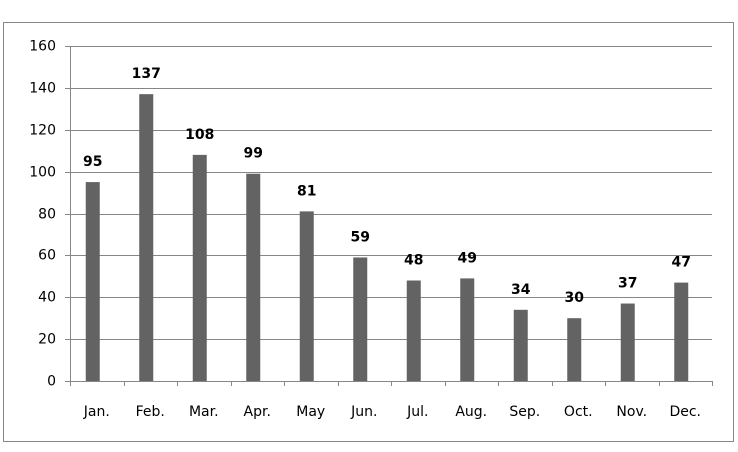 The width and height of the screenshot is (738, 452). What do you see at coordinates (51, 382) in the screenshot?
I see `y-tick-label: 0` at bounding box center [51, 382].